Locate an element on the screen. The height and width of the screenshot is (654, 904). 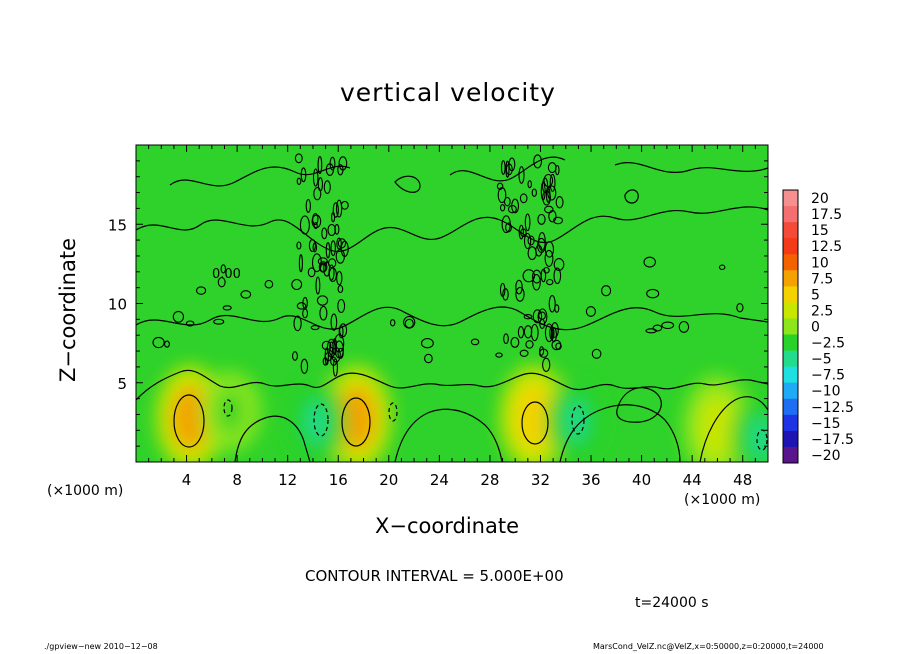
x-tick-label: 24 is located at coordinates (439, 480).